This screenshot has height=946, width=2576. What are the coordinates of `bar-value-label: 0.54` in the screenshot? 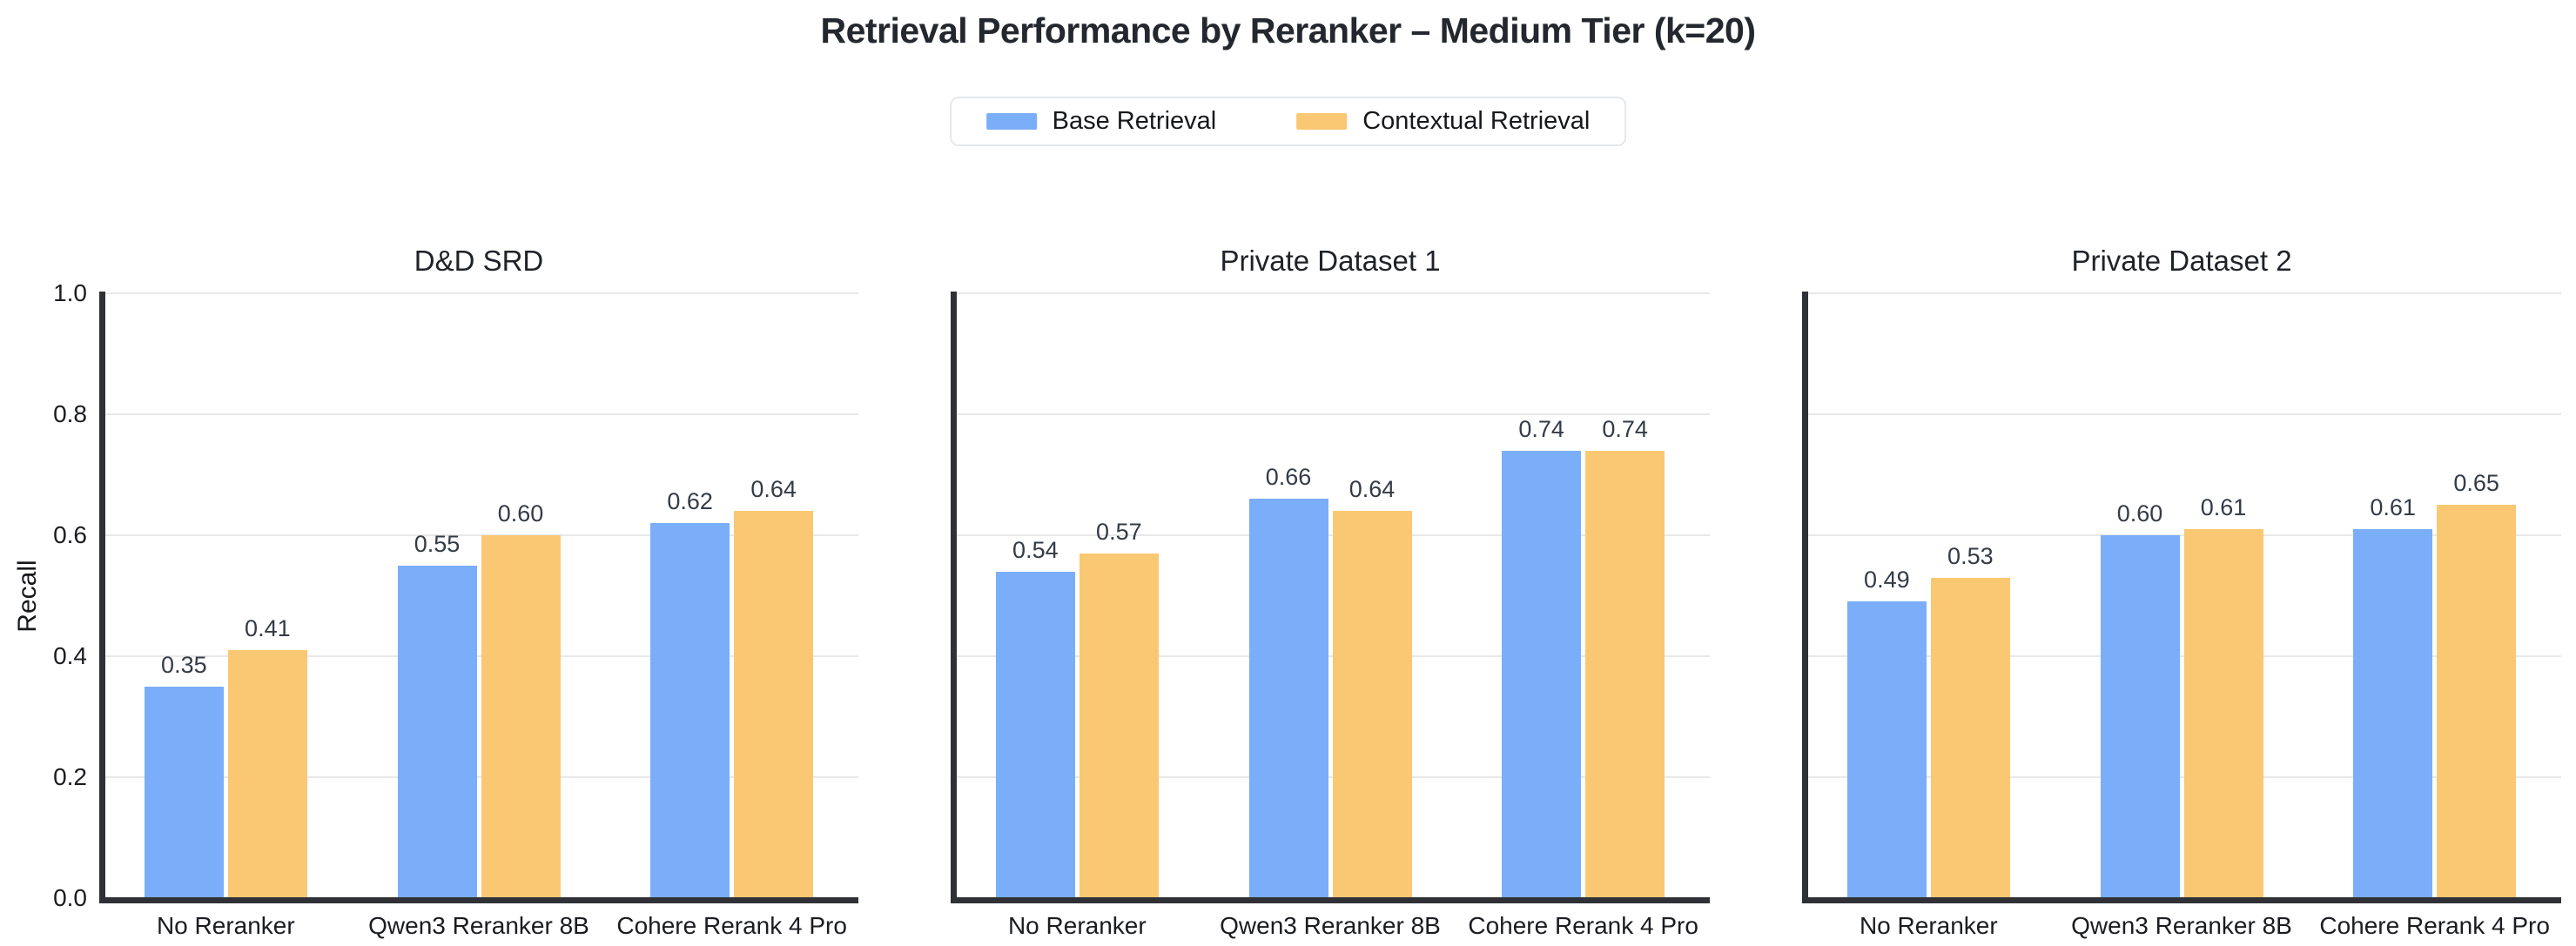 It's located at (1035, 550).